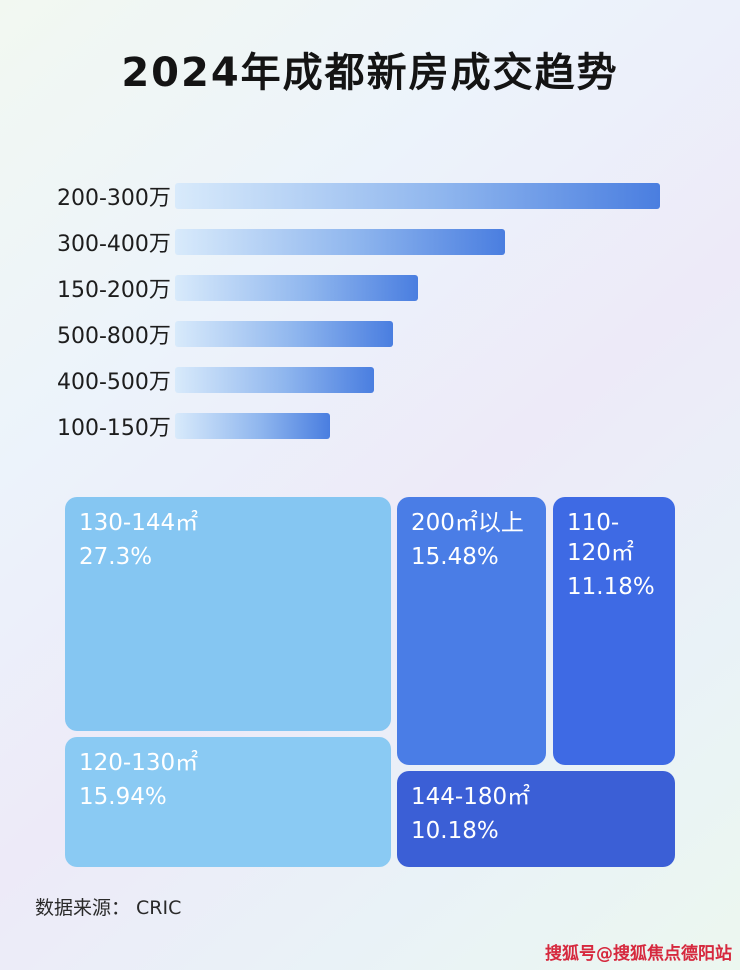 Image resolution: width=740 pixels, height=970 pixels. Describe the element at coordinates (611, 586) in the screenshot. I see `treemap-percent: 11.18%` at that location.